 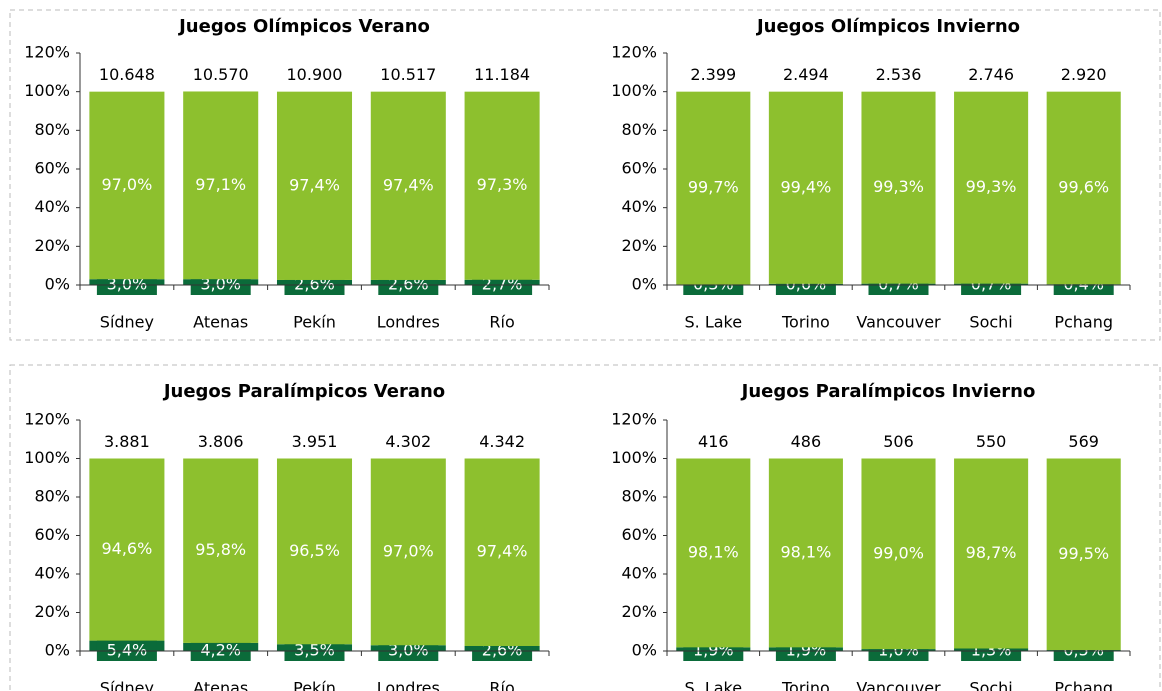 What do you see at coordinates (127, 685) in the screenshot?
I see `x-tick-label: Sídney` at bounding box center [127, 685].